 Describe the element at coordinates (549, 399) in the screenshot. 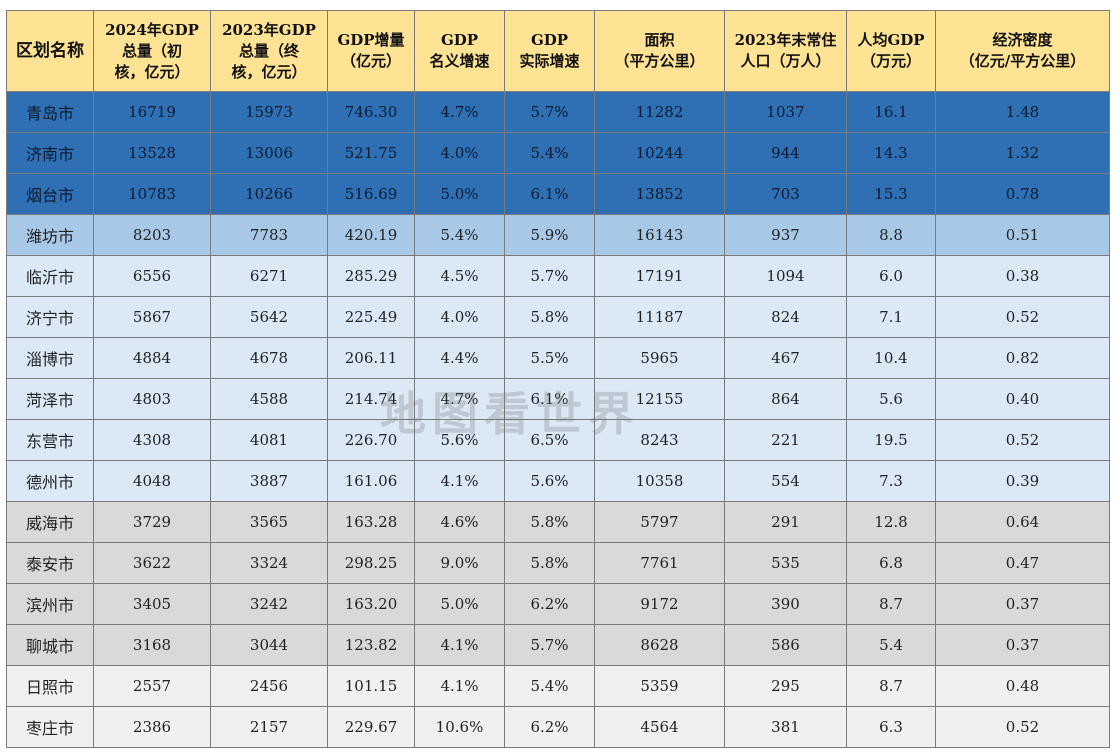

I see `cell-real-growth: 6.1%` at that location.